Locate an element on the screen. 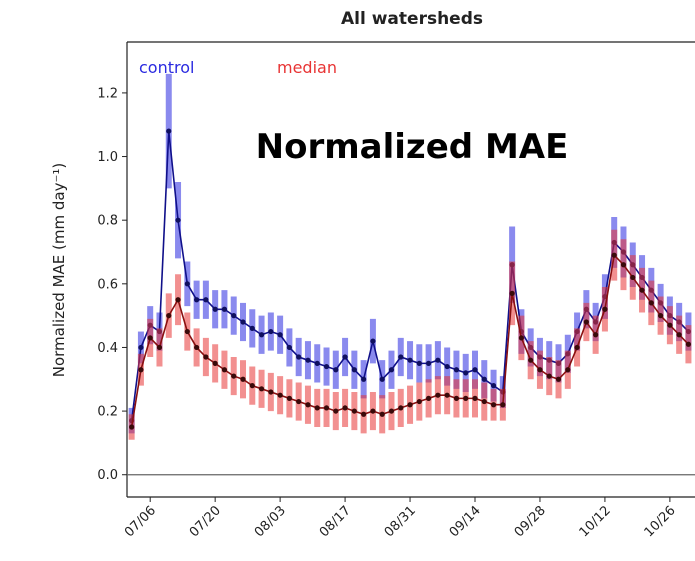 The width and height of the screenshot is (695, 561). y-tick-label: 0.8 is located at coordinates (107, 221).